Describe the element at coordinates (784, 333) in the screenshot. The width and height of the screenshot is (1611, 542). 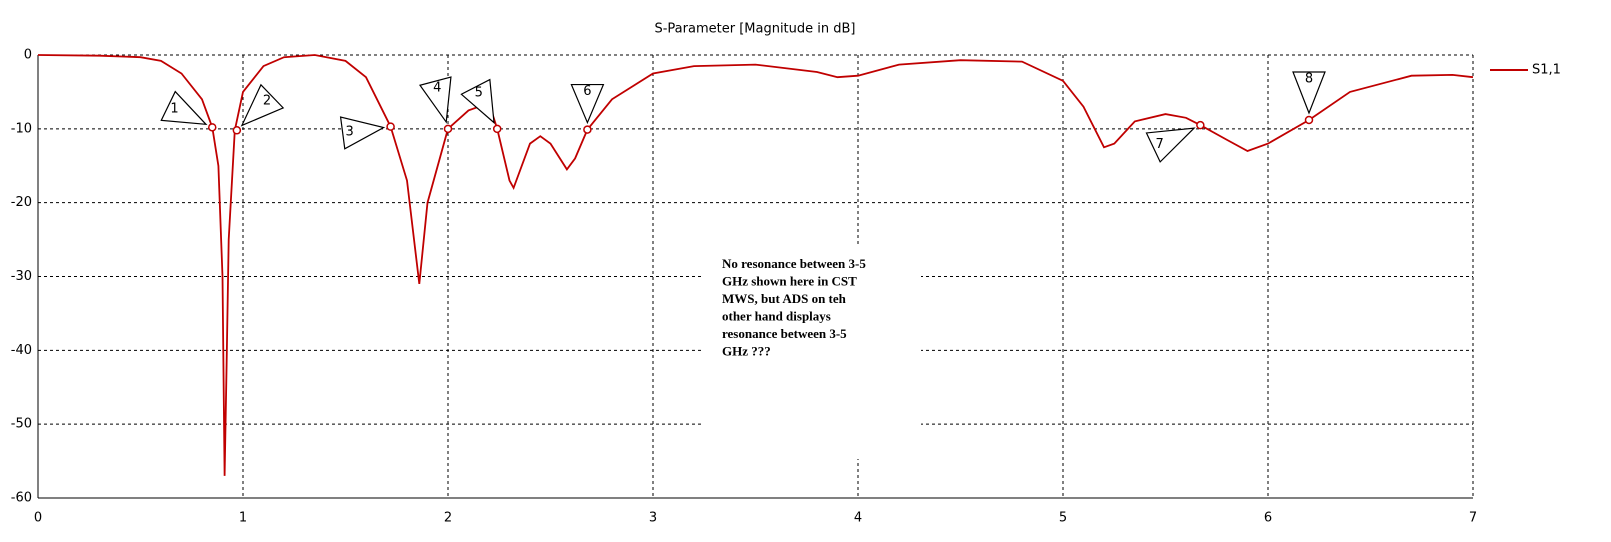
I see `annotation-text: resonance between 3-5` at that location.